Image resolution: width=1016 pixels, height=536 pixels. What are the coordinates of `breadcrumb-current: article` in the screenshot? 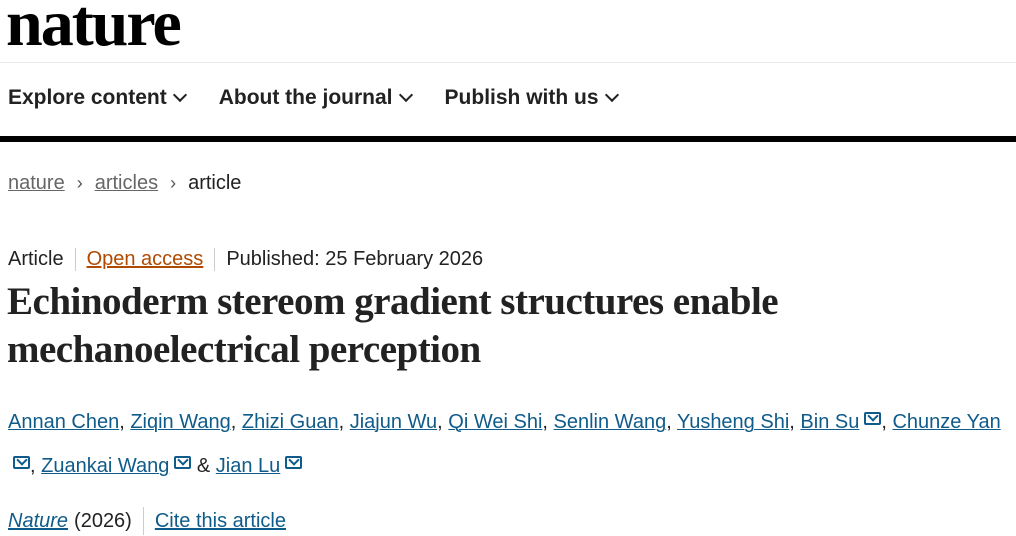 It's located at (215, 183).